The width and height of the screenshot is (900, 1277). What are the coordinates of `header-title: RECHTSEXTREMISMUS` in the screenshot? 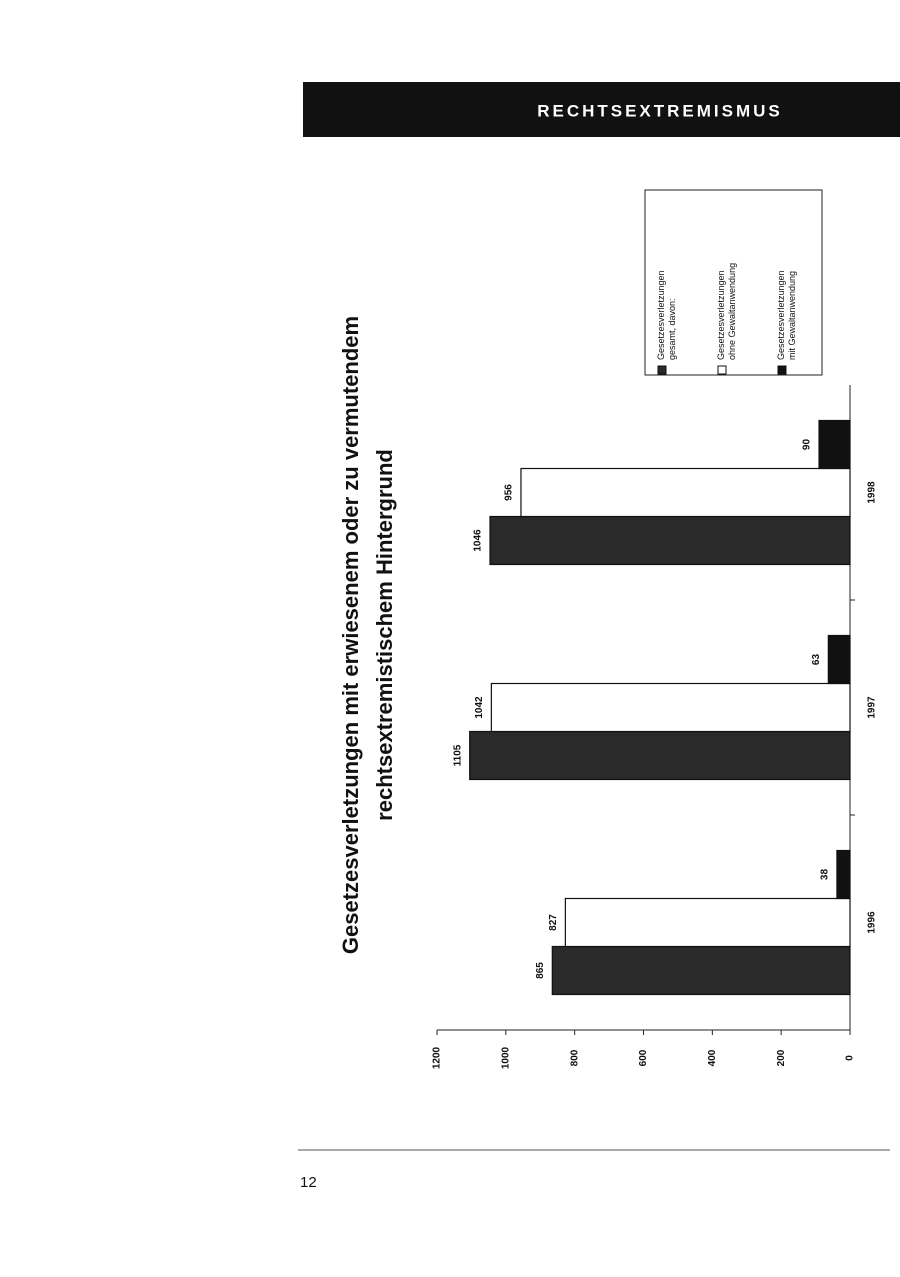 It's located at (660, 110).